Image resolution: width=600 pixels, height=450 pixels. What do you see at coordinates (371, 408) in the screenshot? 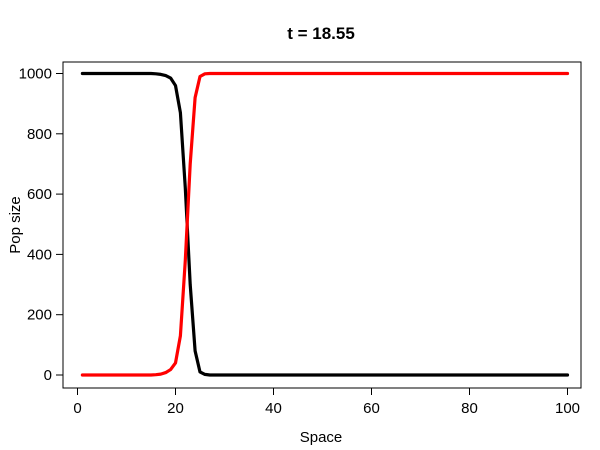
I see `x-tick-label: 60` at bounding box center [371, 408].